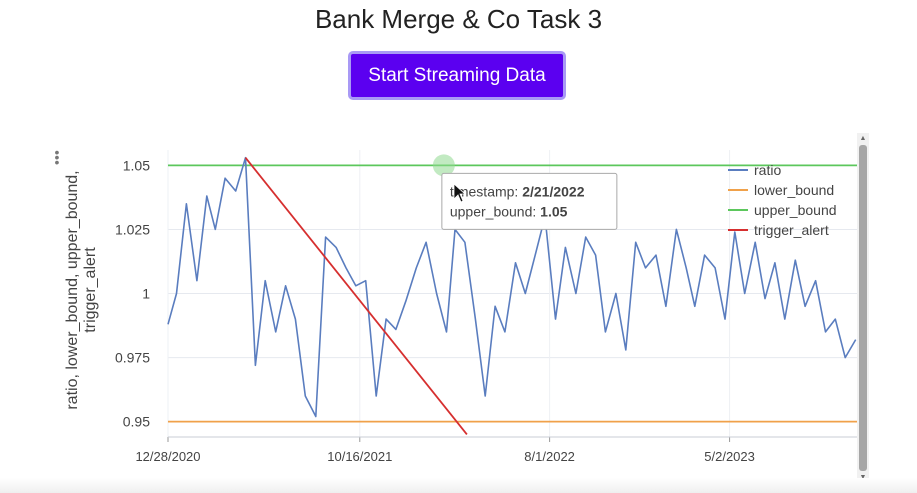 This screenshot has height=493, width=917. What do you see at coordinates (495, 211) in the screenshot?
I see `tooltip-key-2: upper_bound:` at bounding box center [495, 211].